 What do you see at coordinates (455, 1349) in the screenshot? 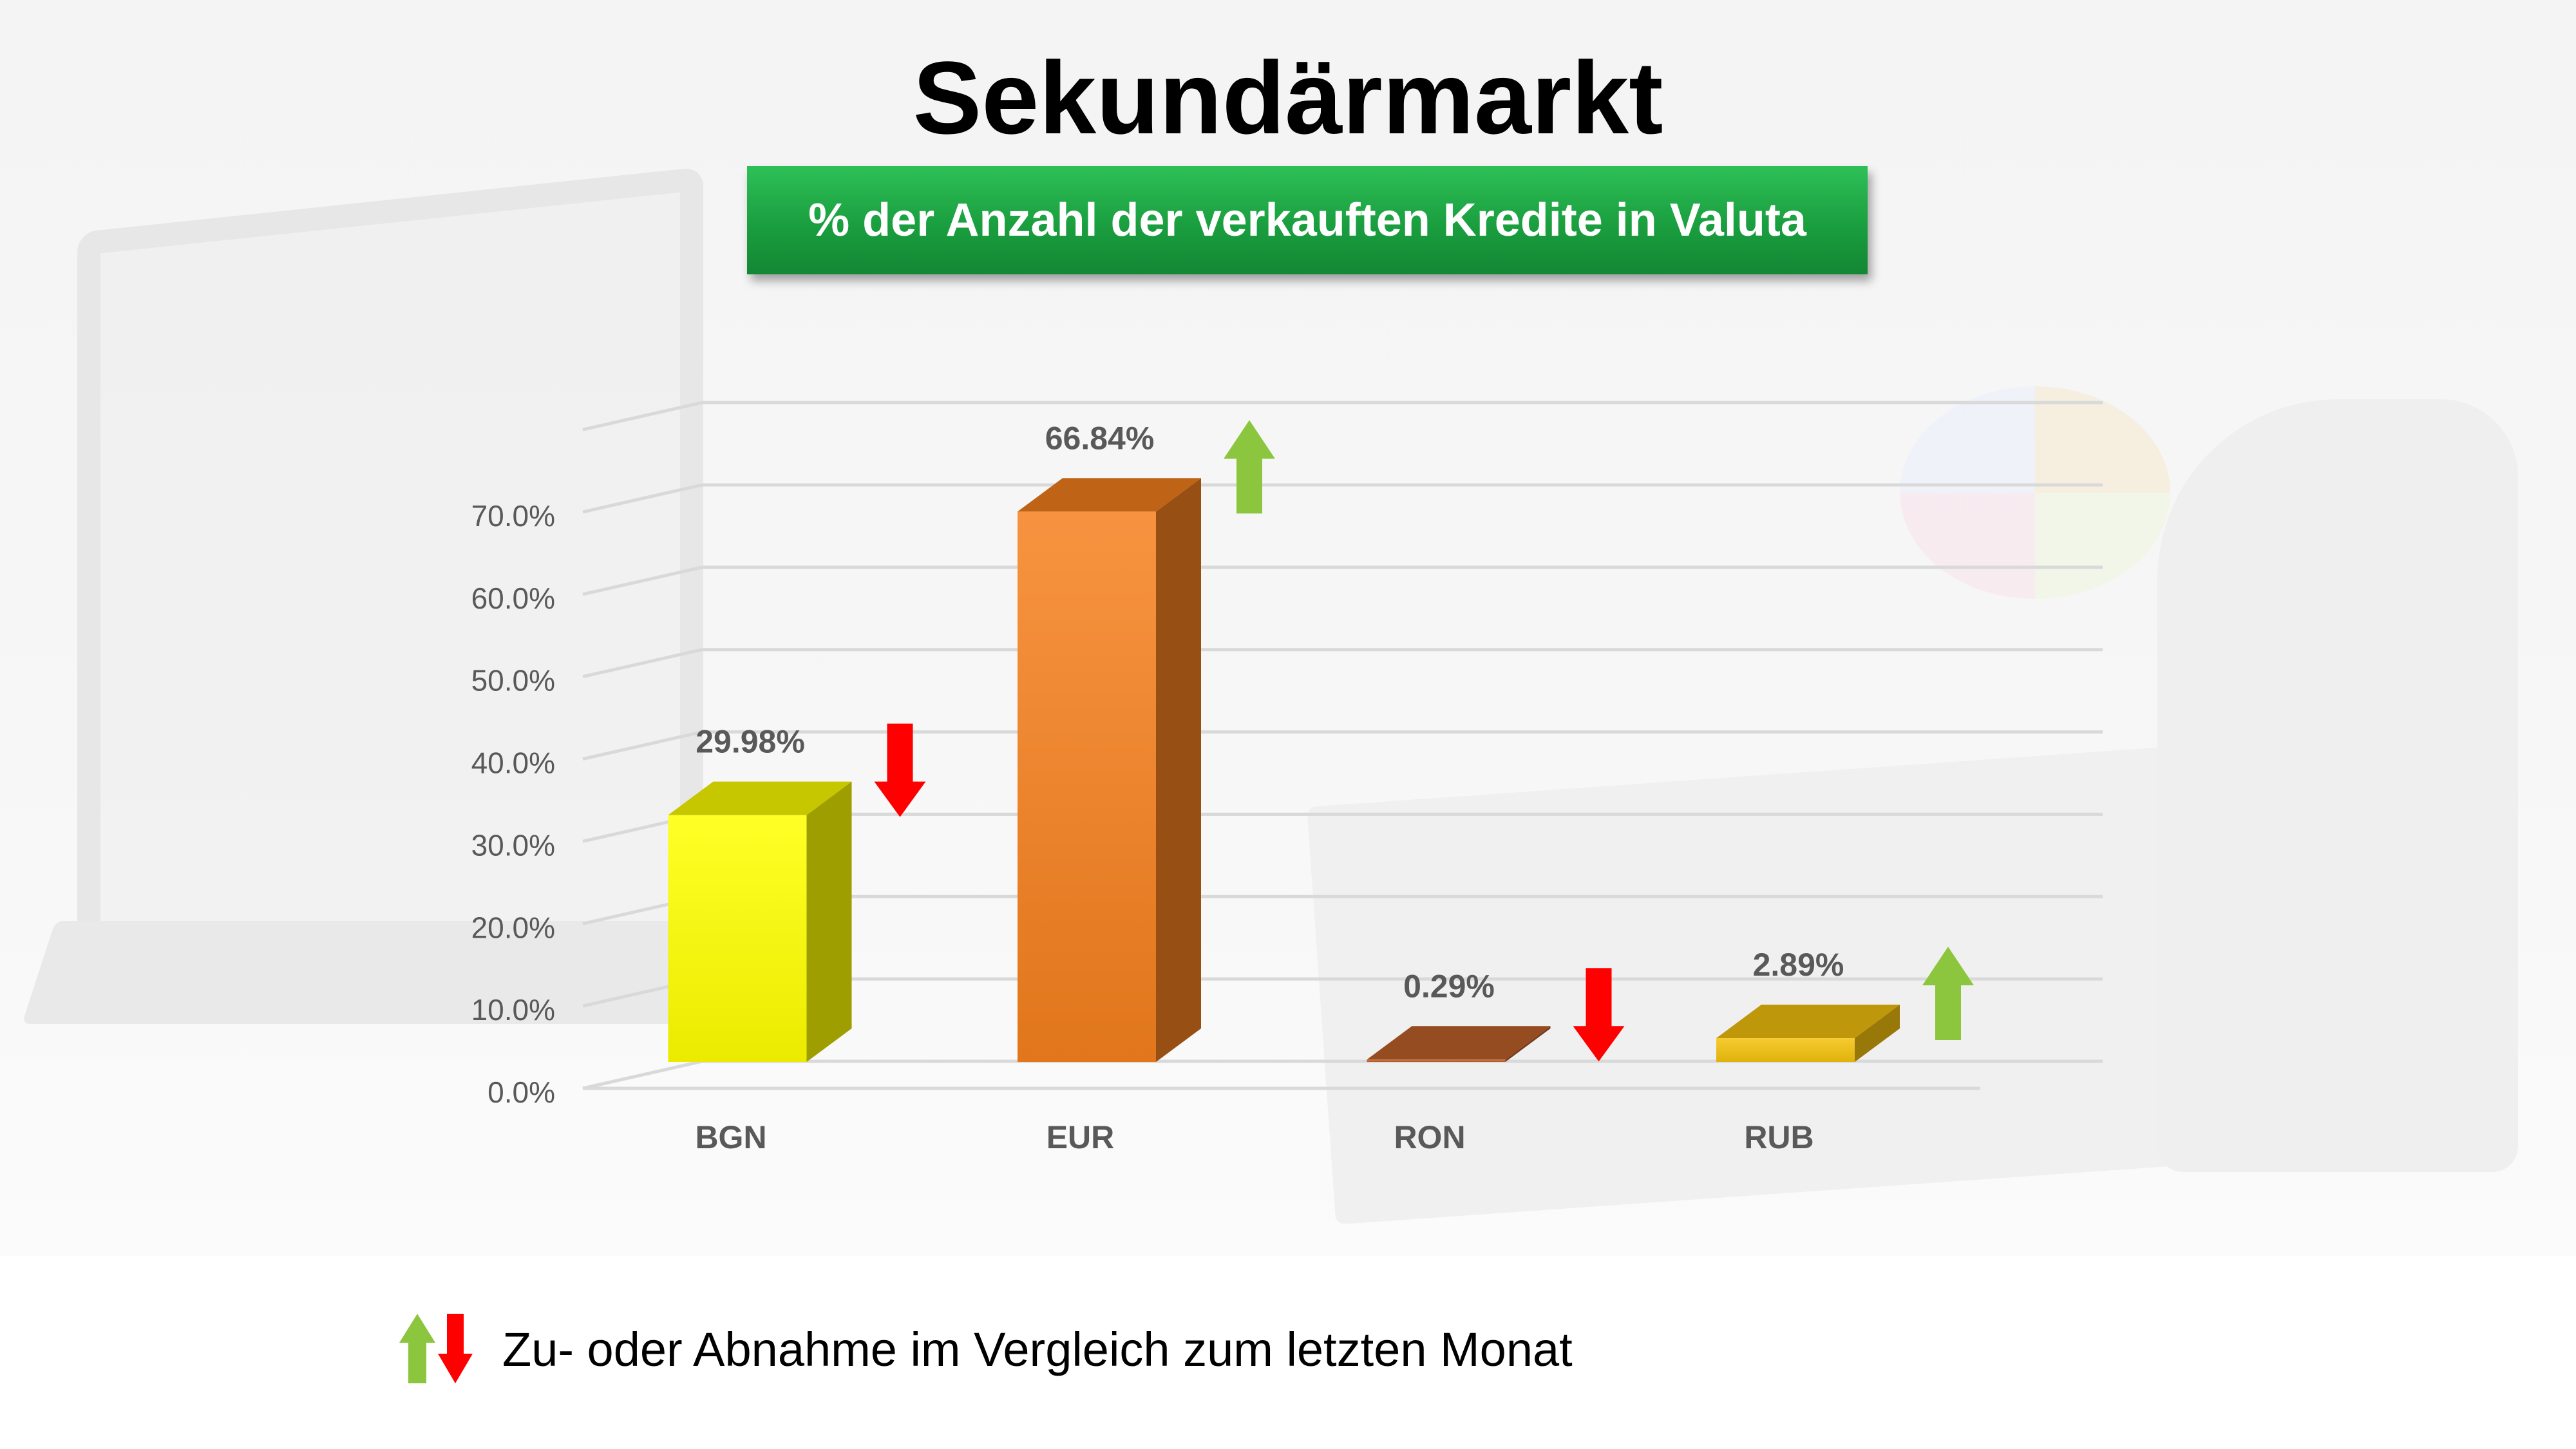
I see `arrow-down-icon` at bounding box center [455, 1349].